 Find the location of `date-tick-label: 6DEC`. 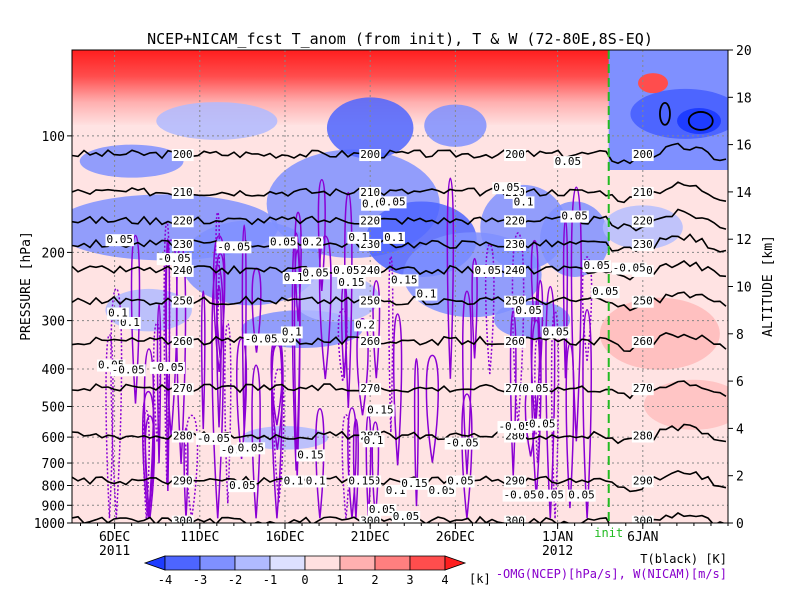

date-tick-label: 6DEC is located at coordinates (114, 537).